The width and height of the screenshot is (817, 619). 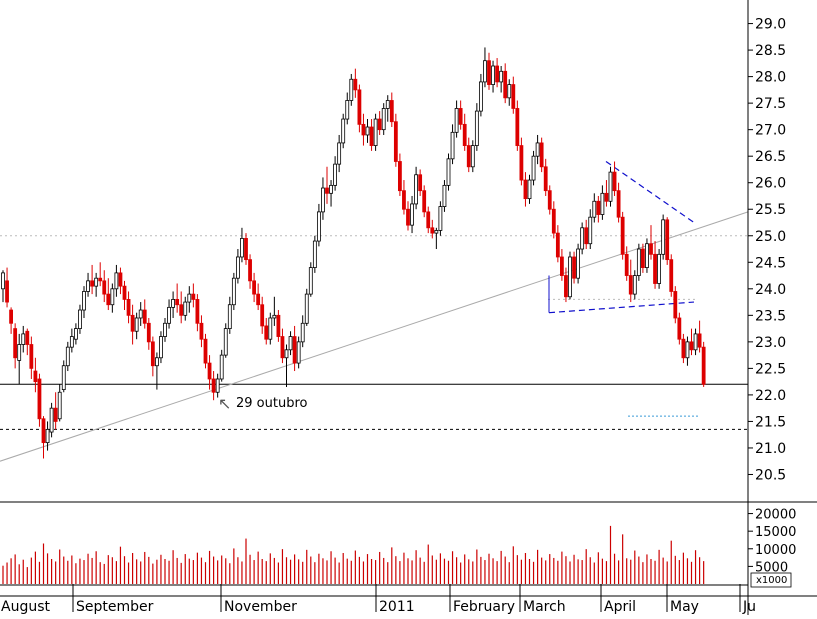 What do you see at coordinates (771, 580) in the screenshot?
I see `volume-unit-box` at bounding box center [771, 580].